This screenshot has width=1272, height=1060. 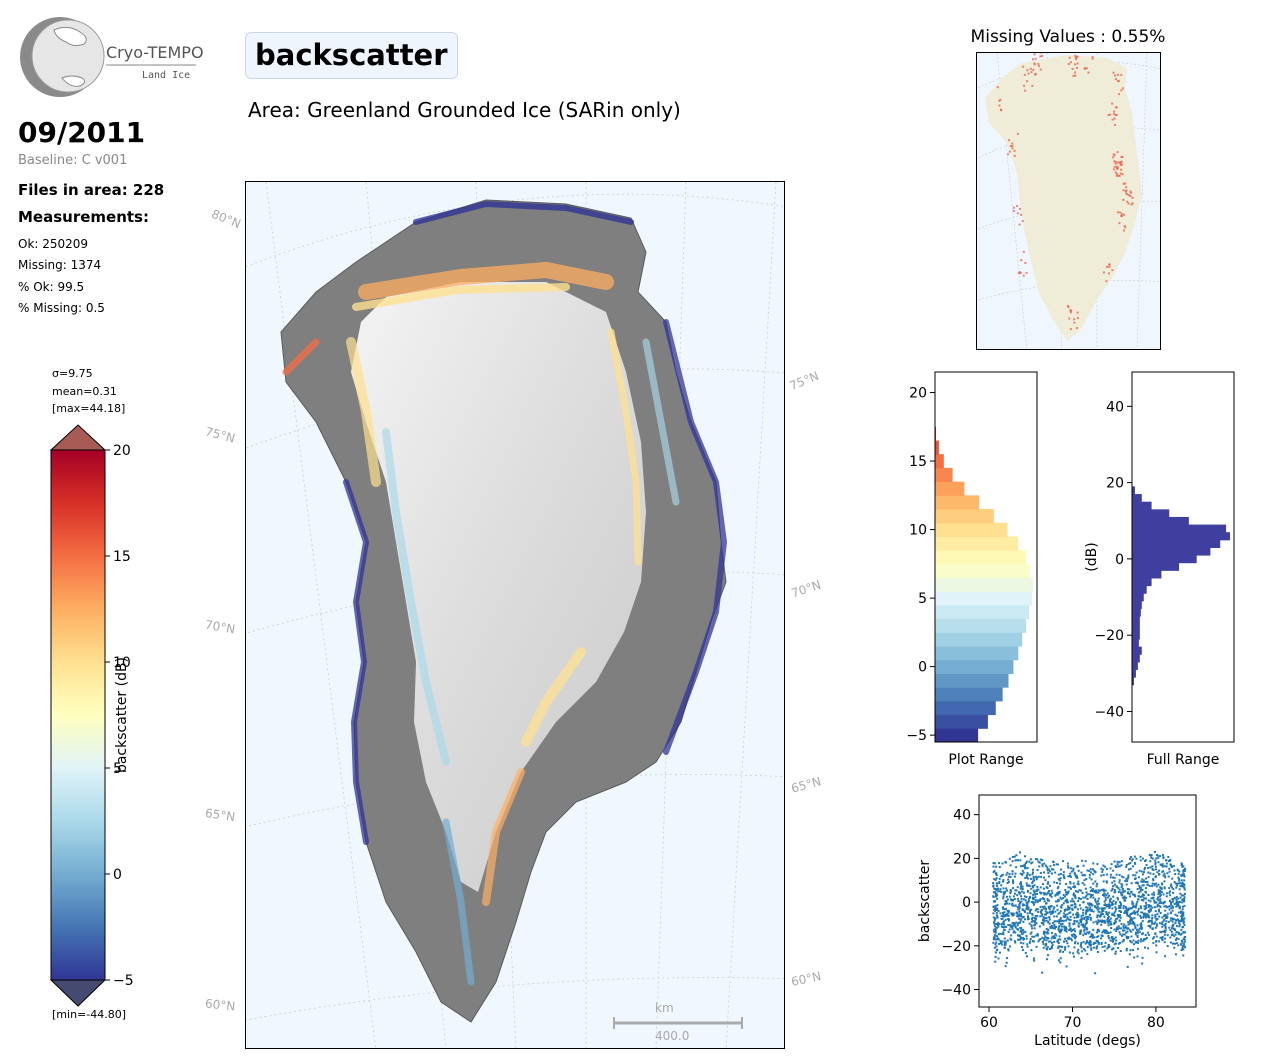 What do you see at coordinates (72, 373) in the screenshot?
I see `colorbar-sigma: σ=9.75` at bounding box center [72, 373].